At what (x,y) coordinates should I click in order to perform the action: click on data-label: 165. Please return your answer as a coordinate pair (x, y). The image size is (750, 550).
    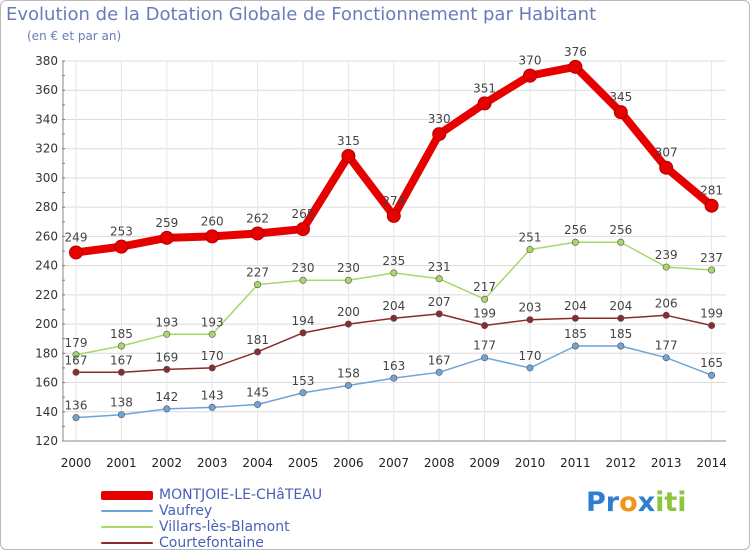
    Looking at the image, I should click on (711, 363).